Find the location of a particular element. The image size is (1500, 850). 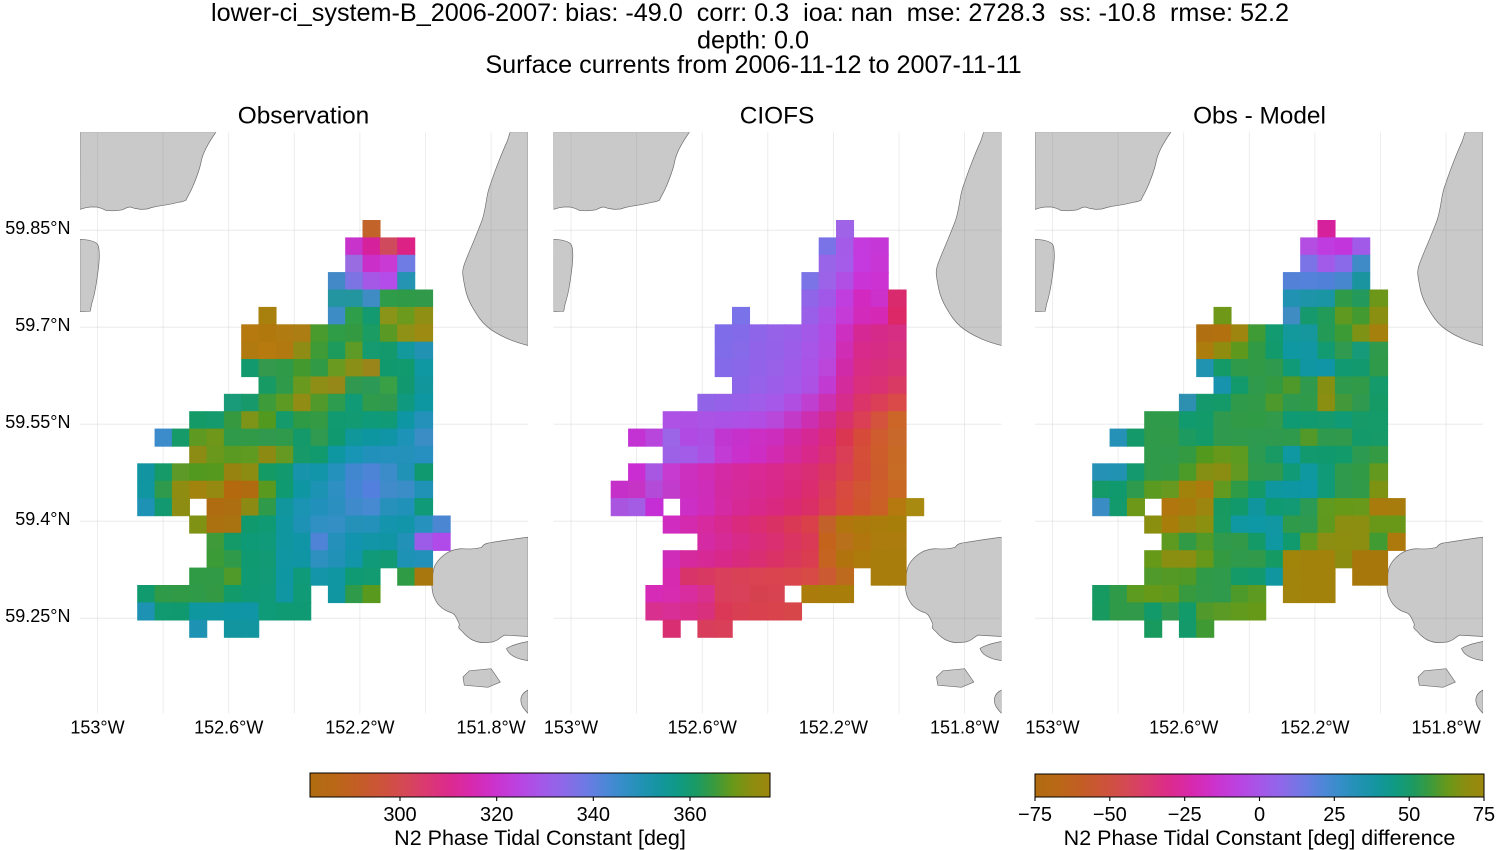

svg-text: −75 is located at coordinates (1035, 815).